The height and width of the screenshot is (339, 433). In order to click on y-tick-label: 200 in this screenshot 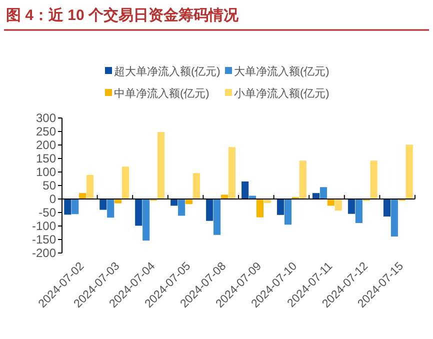, I will do `click(46, 145)`.